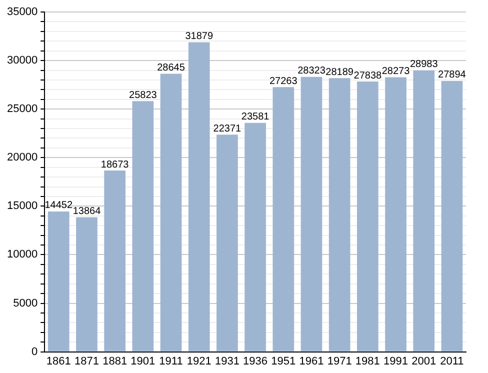 This screenshot has width=488, height=373. What do you see at coordinates (58, 361) in the screenshot?
I see `x-tick-label: 1861` at bounding box center [58, 361].